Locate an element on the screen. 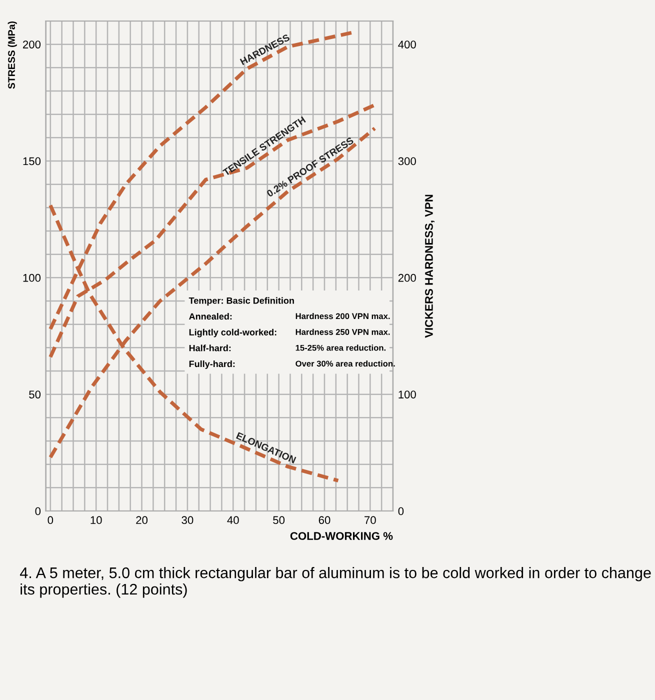 Image resolution: width=655 pixels, height=700 pixels. annotation: Temper: Basic Definition is located at coordinates (241, 301).